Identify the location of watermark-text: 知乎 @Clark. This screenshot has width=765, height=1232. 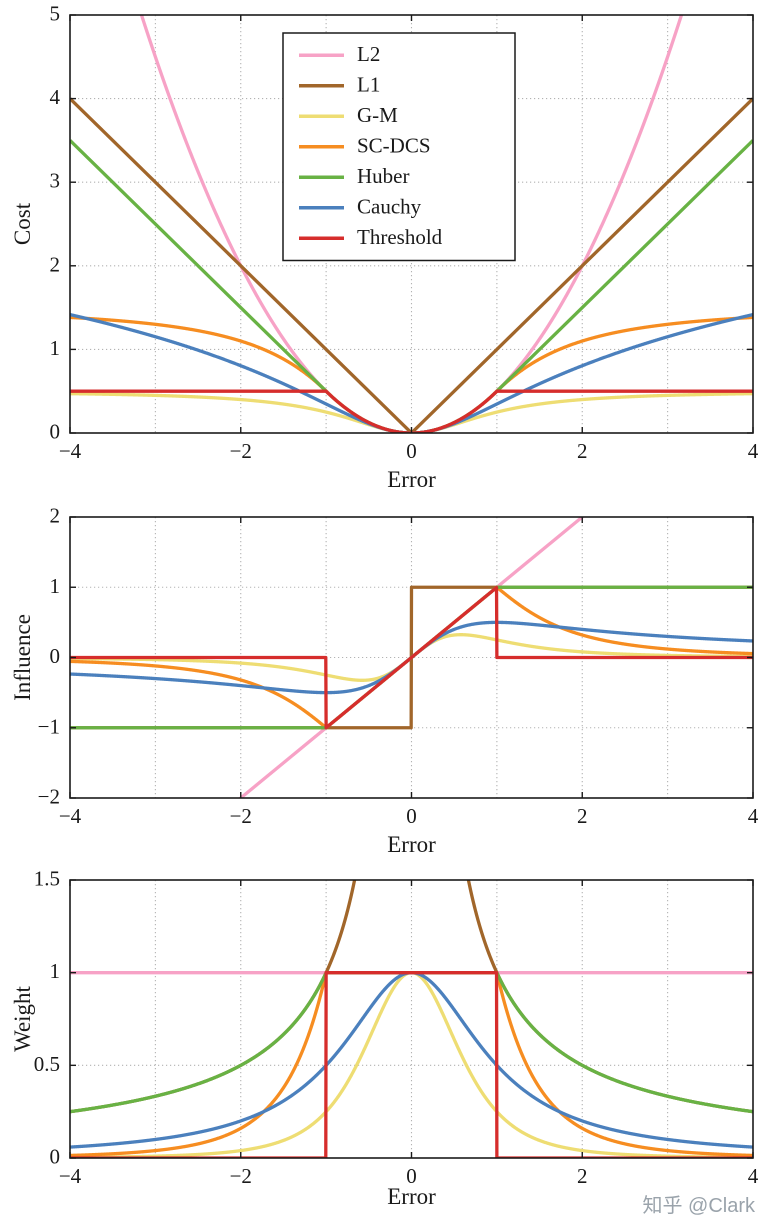
(698, 1206).